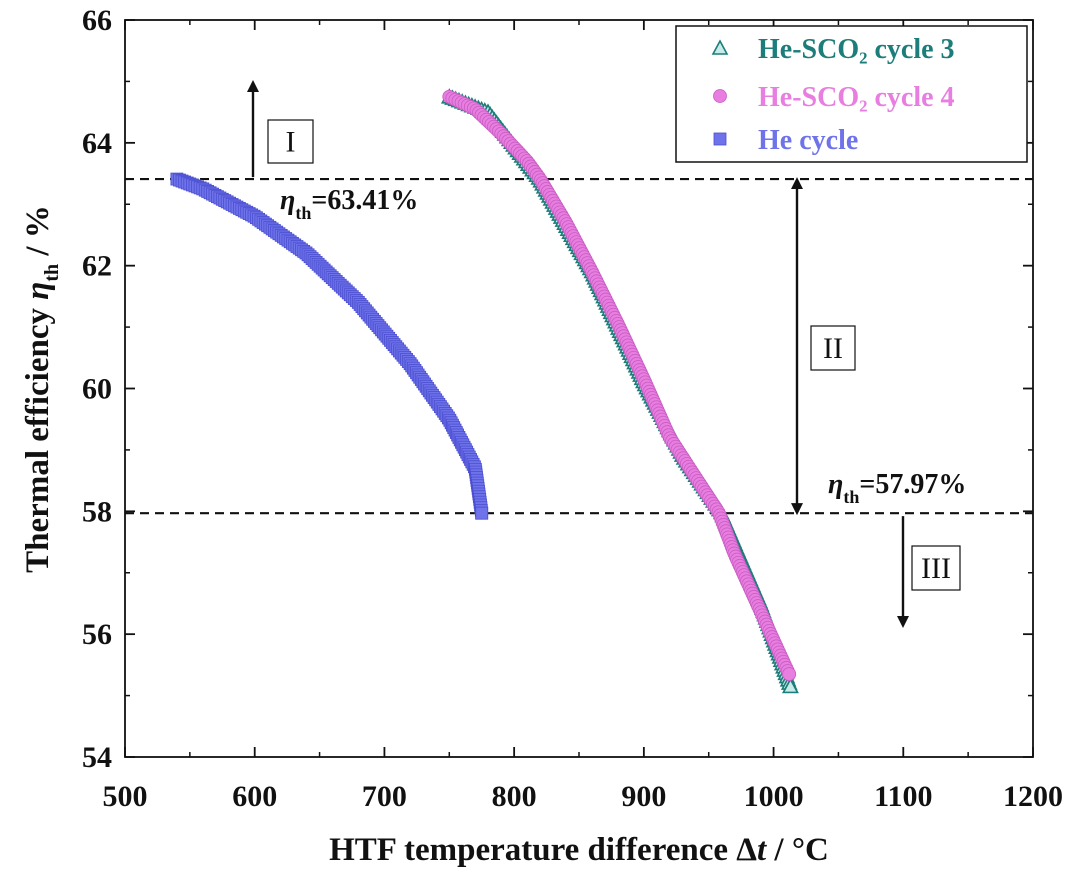  What do you see at coordinates (903, 796) in the screenshot?
I see `x-tick-label: 1100` at bounding box center [903, 796].